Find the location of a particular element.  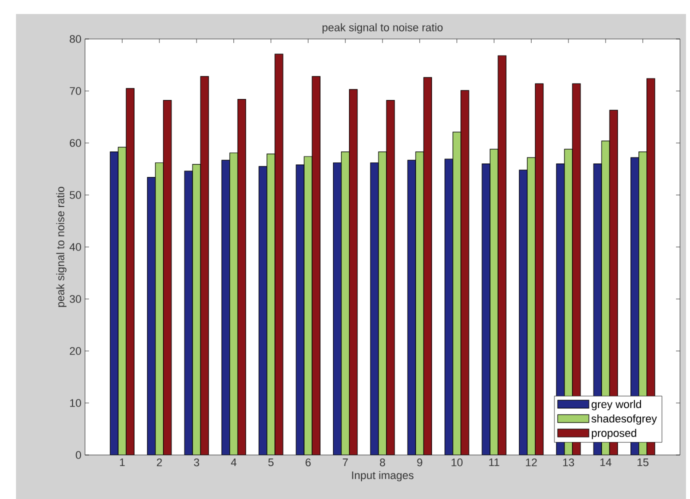

x-tick-label: 10 is located at coordinates (457, 462).